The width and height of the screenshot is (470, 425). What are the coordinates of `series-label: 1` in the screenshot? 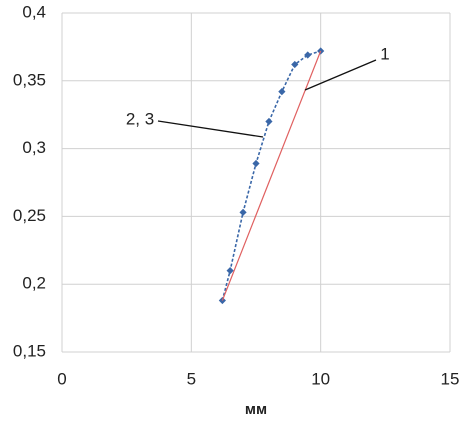 It's located at (384, 53).